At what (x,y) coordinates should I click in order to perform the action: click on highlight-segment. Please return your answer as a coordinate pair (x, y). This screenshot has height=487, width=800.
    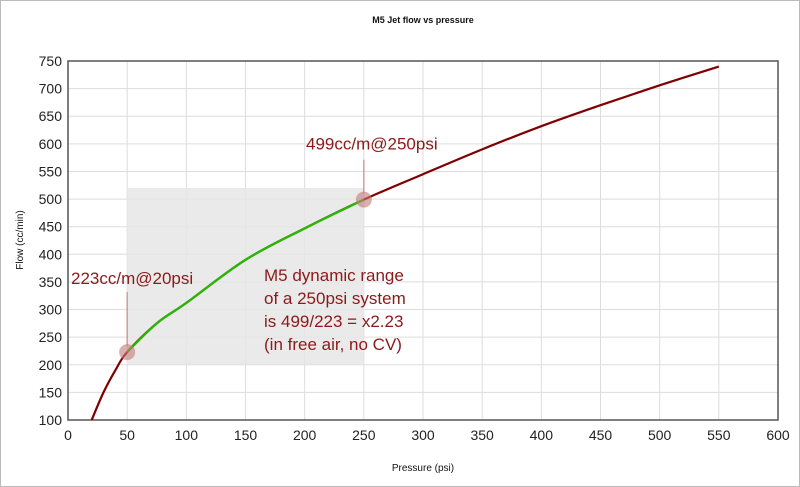
    Looking at the image, I should click on (245, 275).